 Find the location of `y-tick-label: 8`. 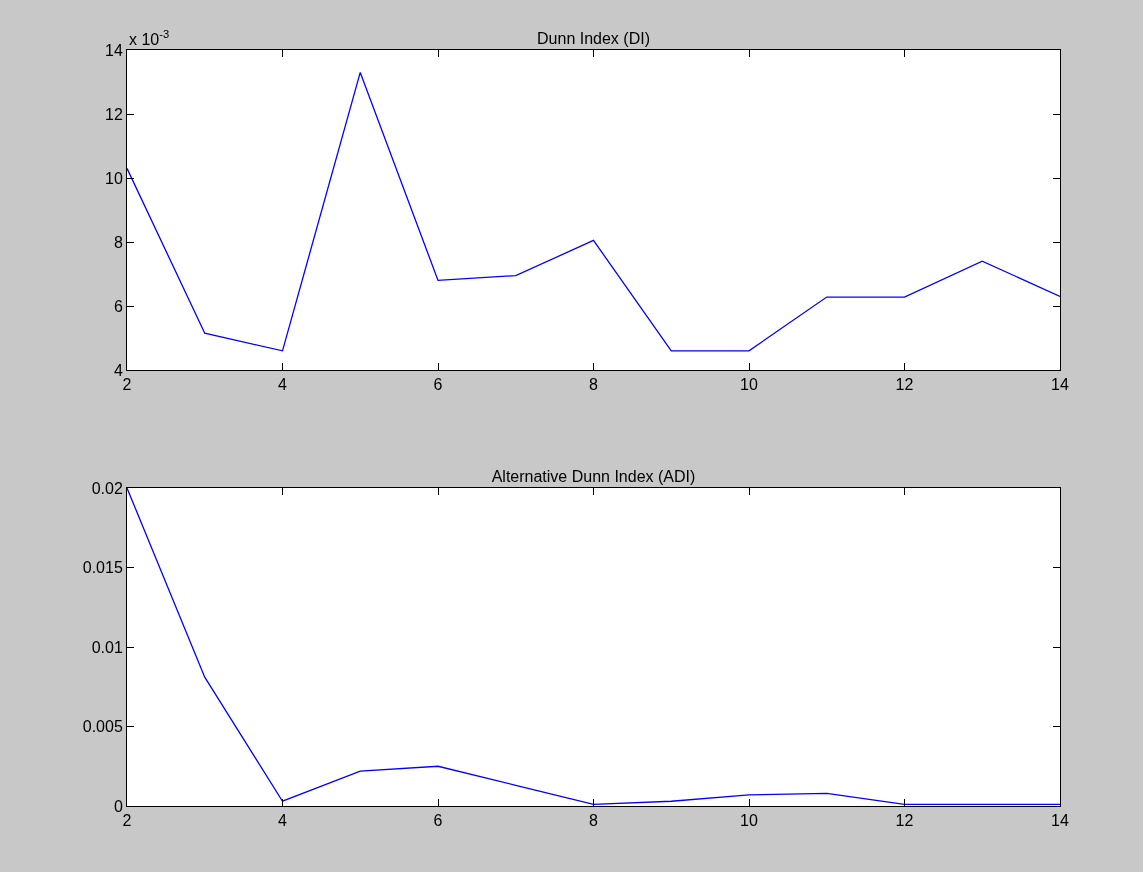

y-tick-label: 8 is located at coordinates (118, 242).